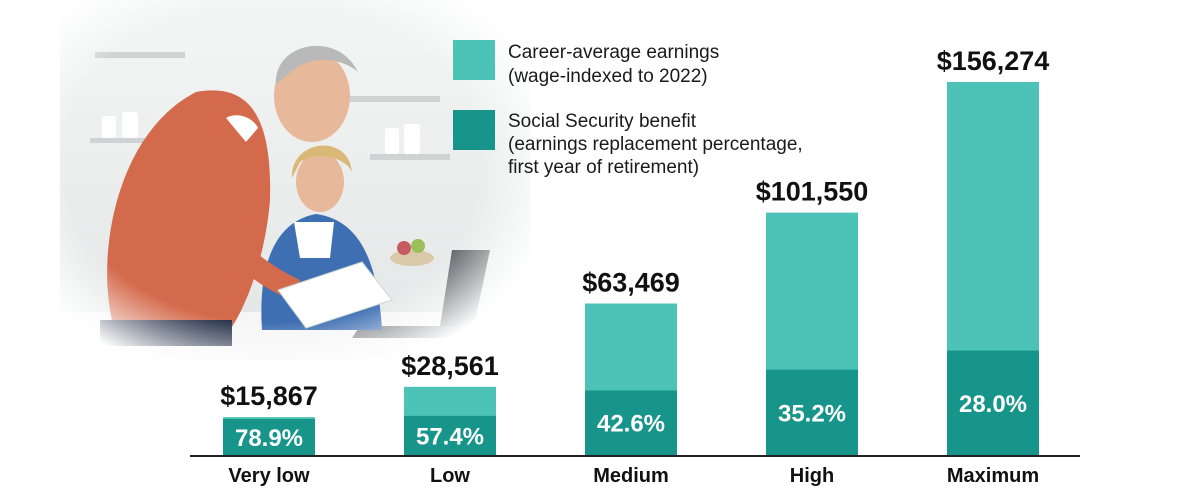 The width and height of the screenshot is (1200, 504). I want to click on legend-swatch-earnings, so click(474, 60).